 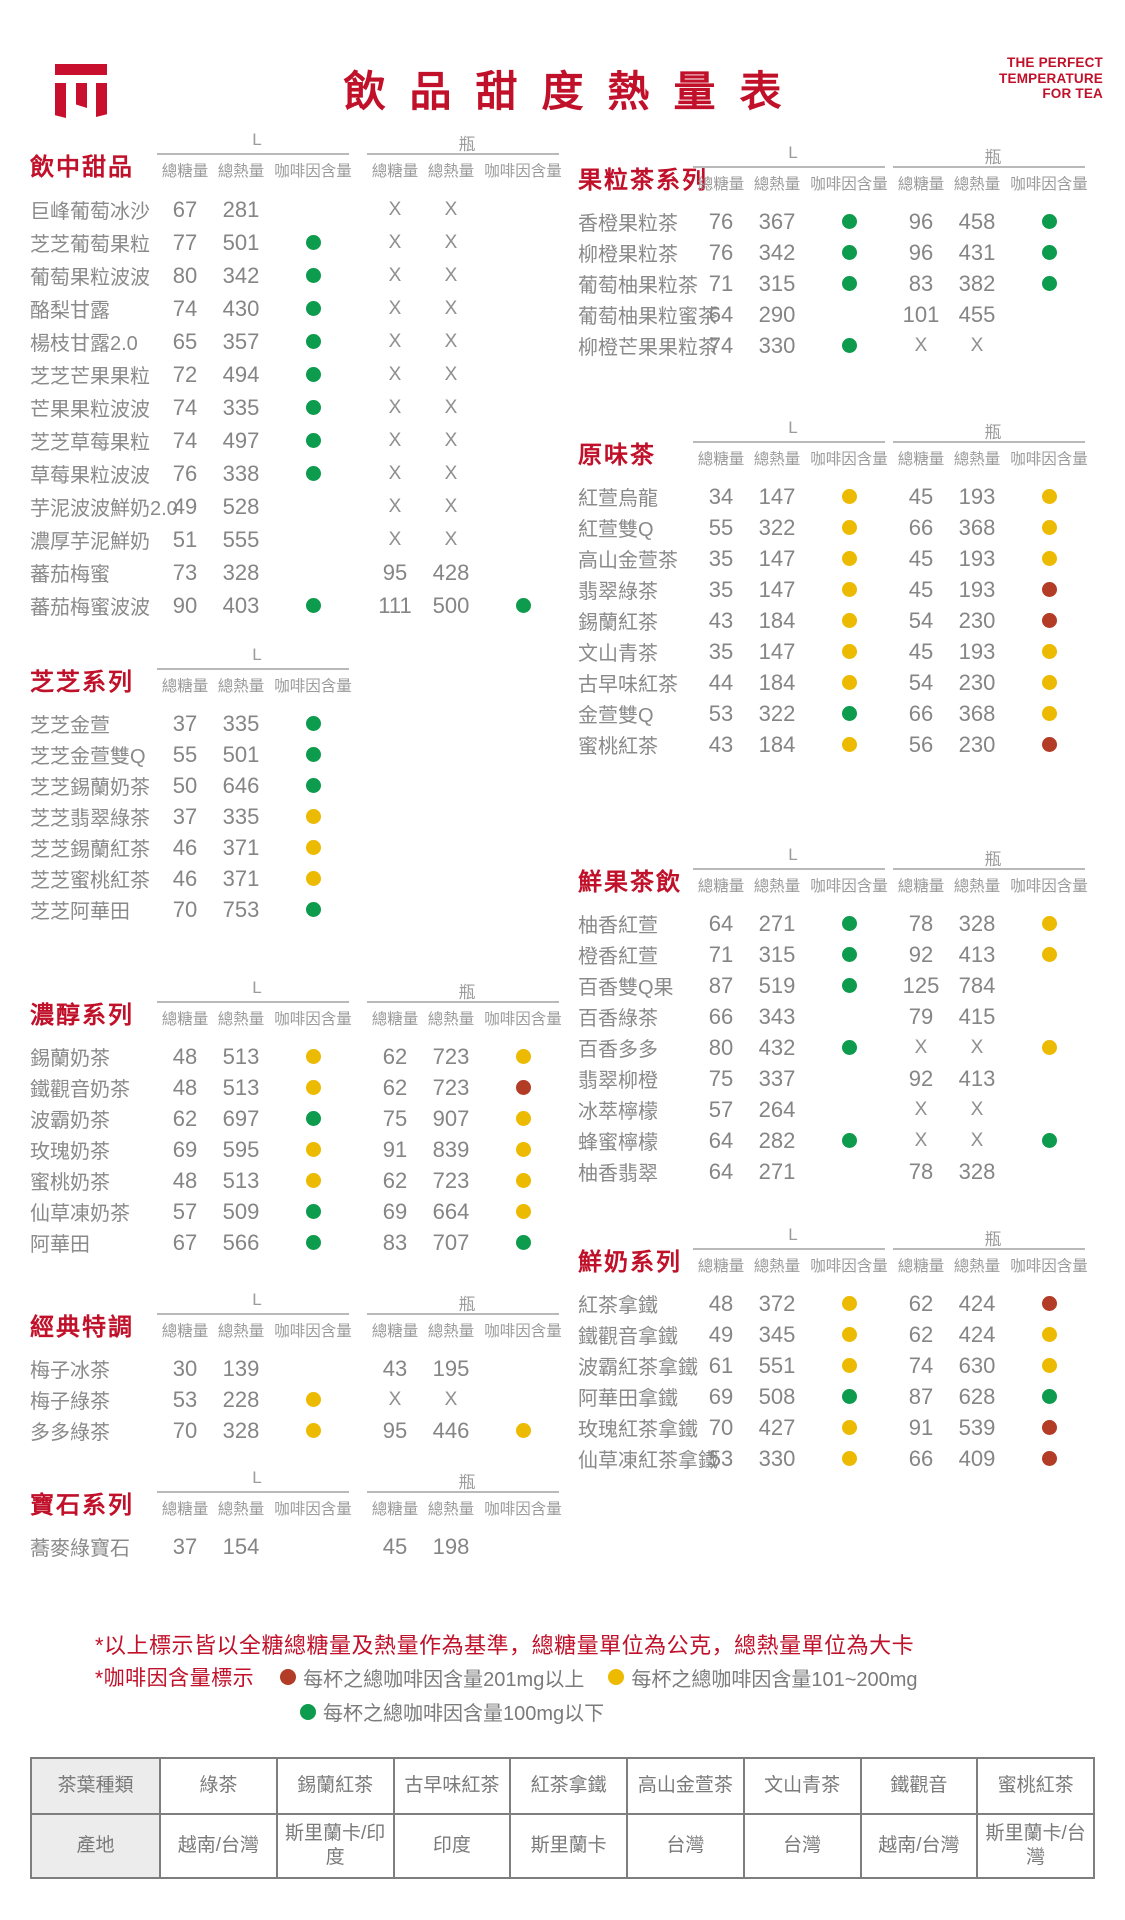 I want to click on sugar-value: 92, so click(x=921, y=1078).